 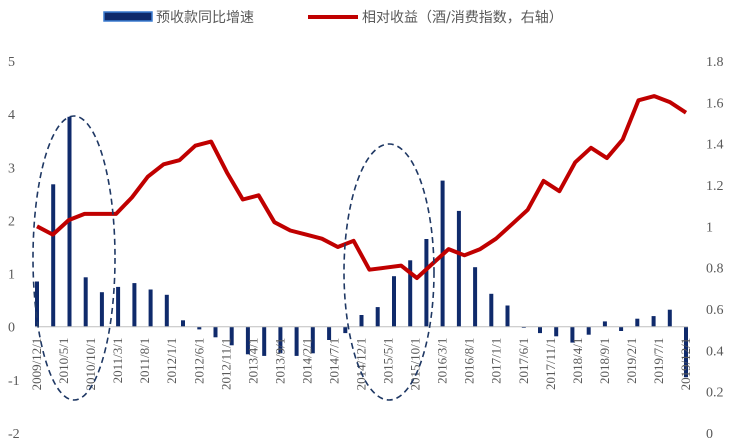 I want to click on right-tick-label: 0.8, so click(x=715, y=269).